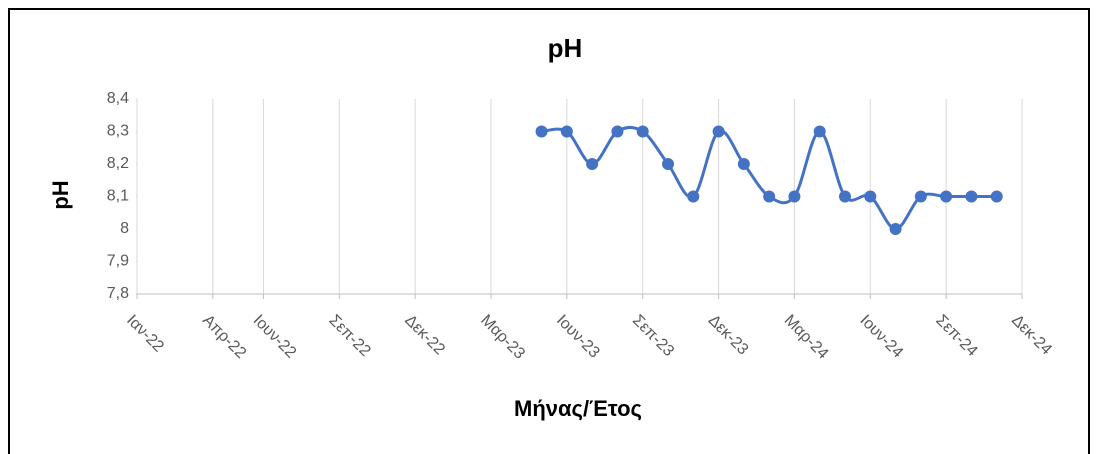  Describe the element at coordinates (118, 293) in the screenshot. I see `y-tick-label: 7,8` at that location.